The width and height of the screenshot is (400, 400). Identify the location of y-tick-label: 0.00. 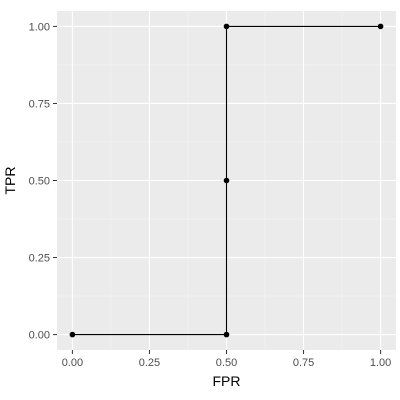
(39, 336).